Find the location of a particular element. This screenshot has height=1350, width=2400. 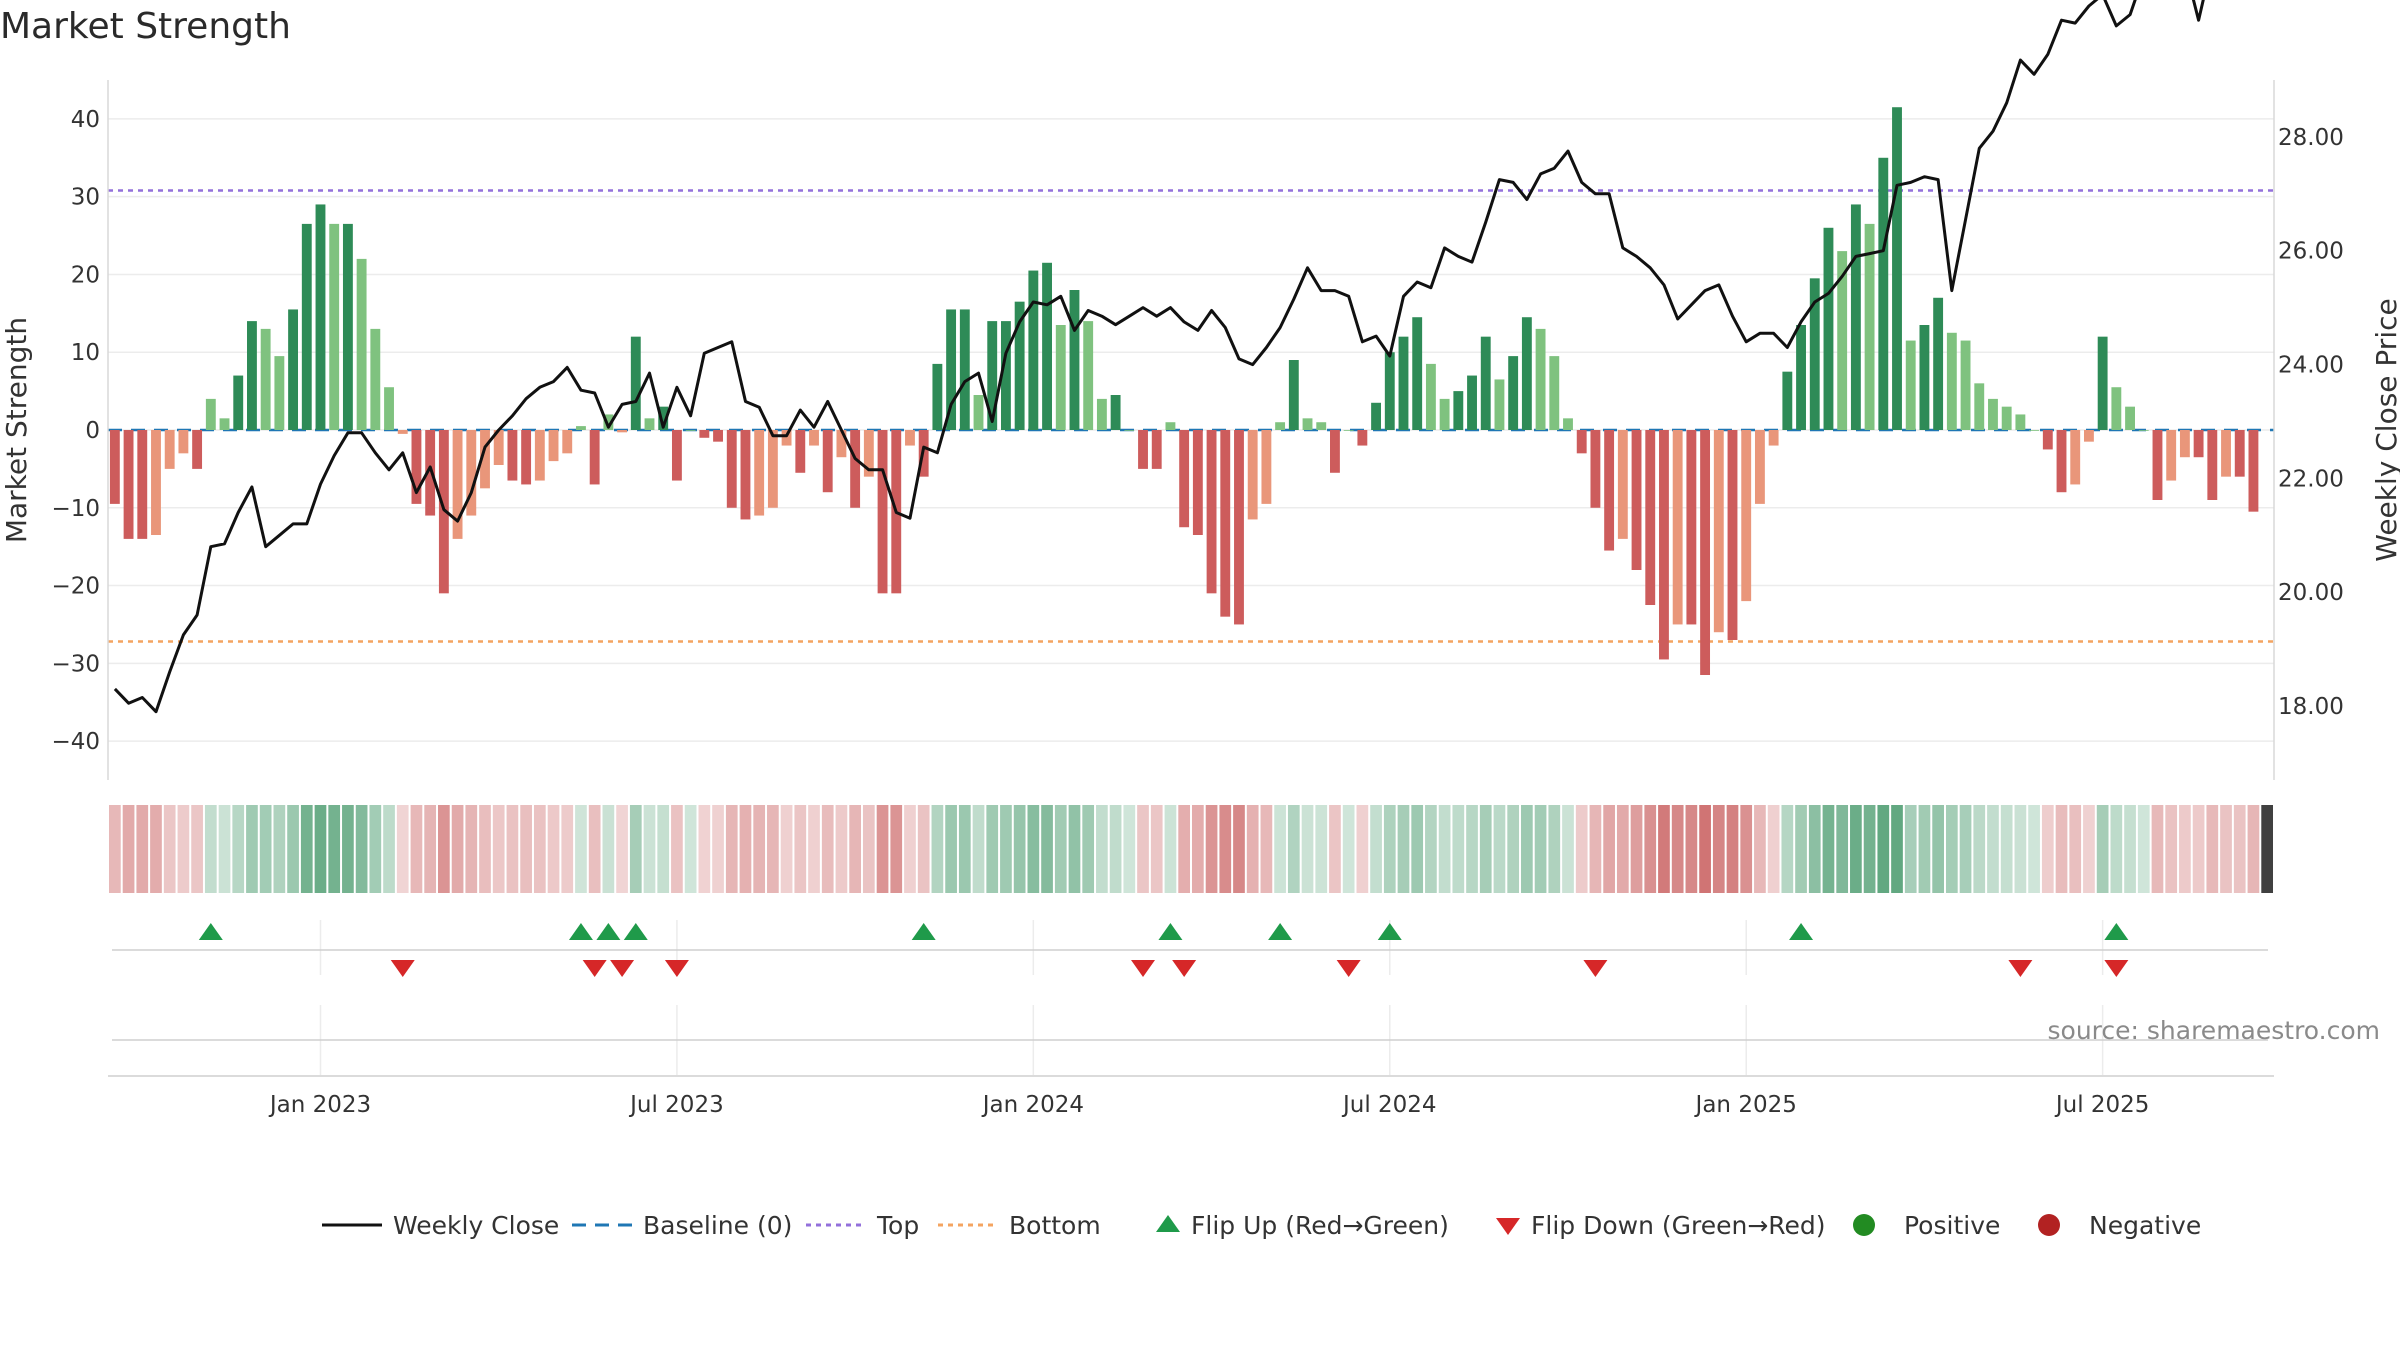

left-tick-label: 0 is located at coordinates (92, 431).